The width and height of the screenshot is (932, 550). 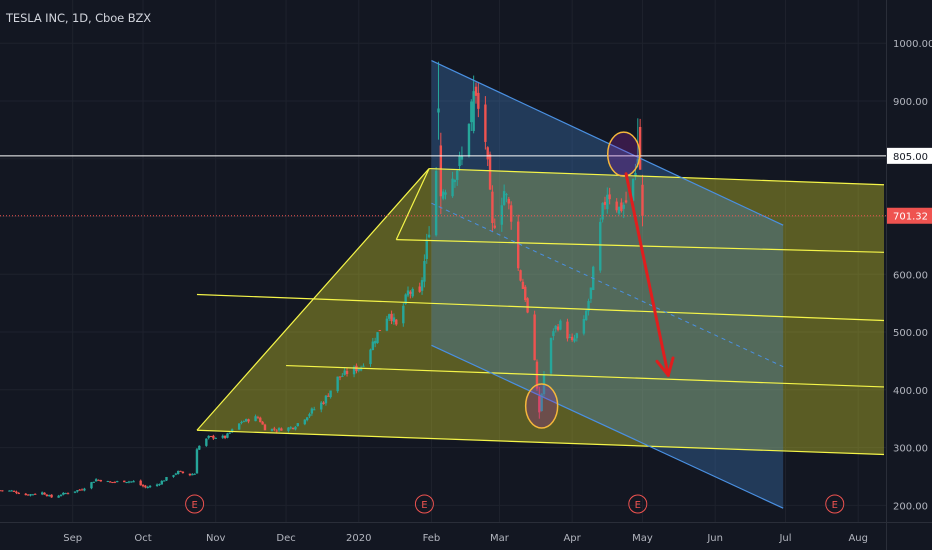 I want to click on highlight-circle, so click(x=541, y=406).